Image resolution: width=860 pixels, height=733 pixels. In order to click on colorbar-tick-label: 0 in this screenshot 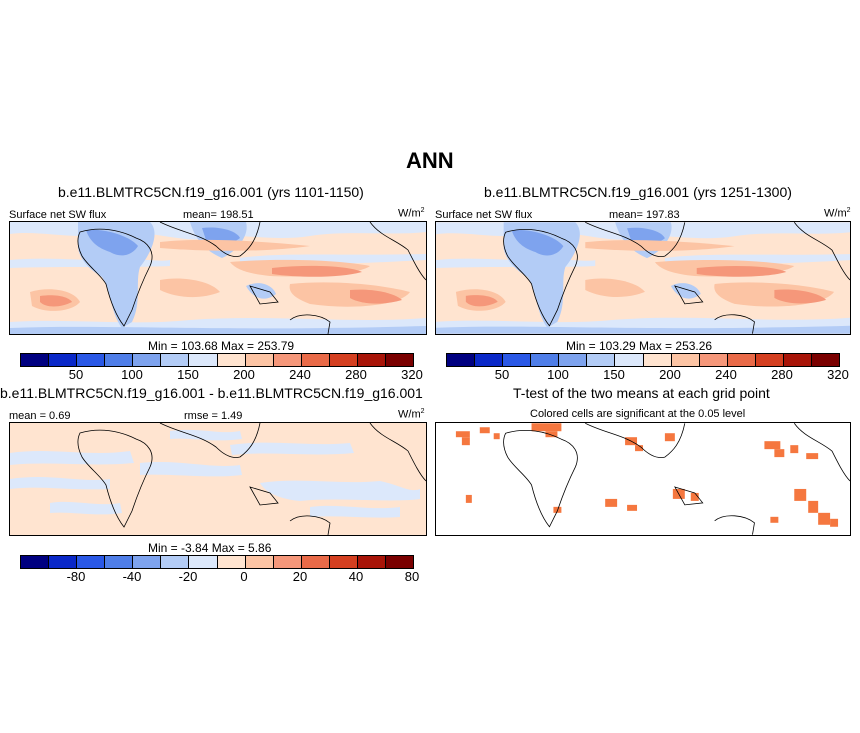, I will do `click(244, 576)`.